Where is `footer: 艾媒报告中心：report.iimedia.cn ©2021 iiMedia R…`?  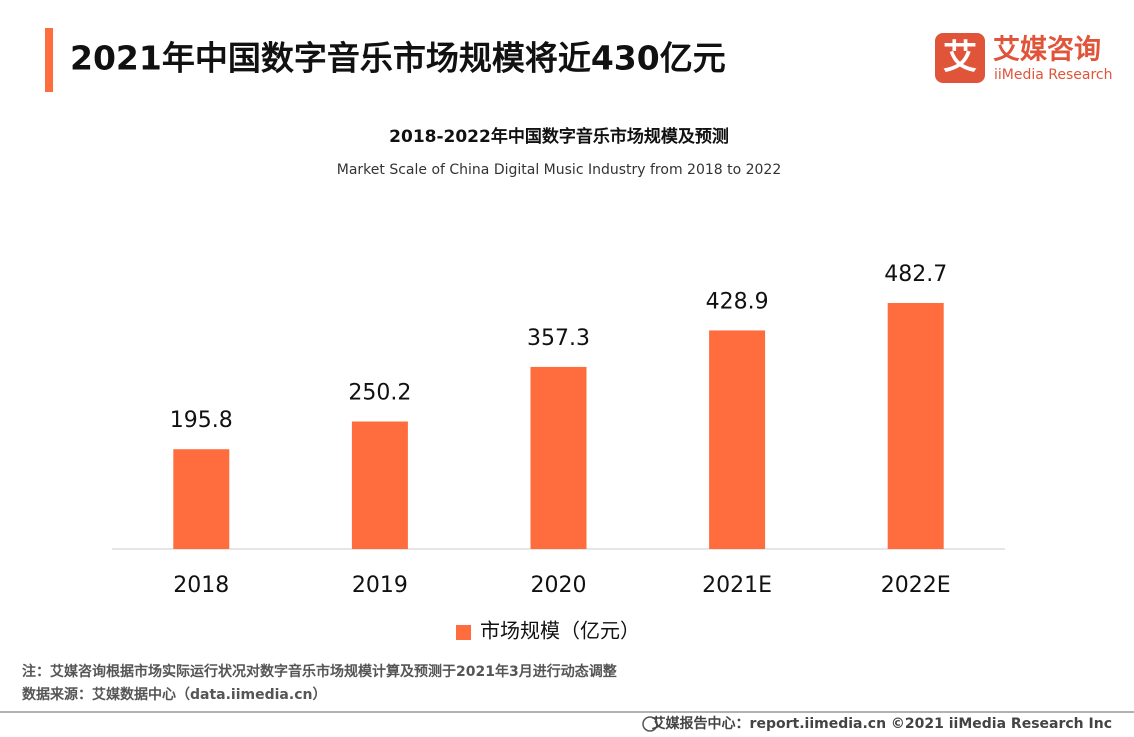 footer: 艾媒报告中心：report.iimedia.cn ©2021 iiMedia R… is located at coordinates (882, 723).